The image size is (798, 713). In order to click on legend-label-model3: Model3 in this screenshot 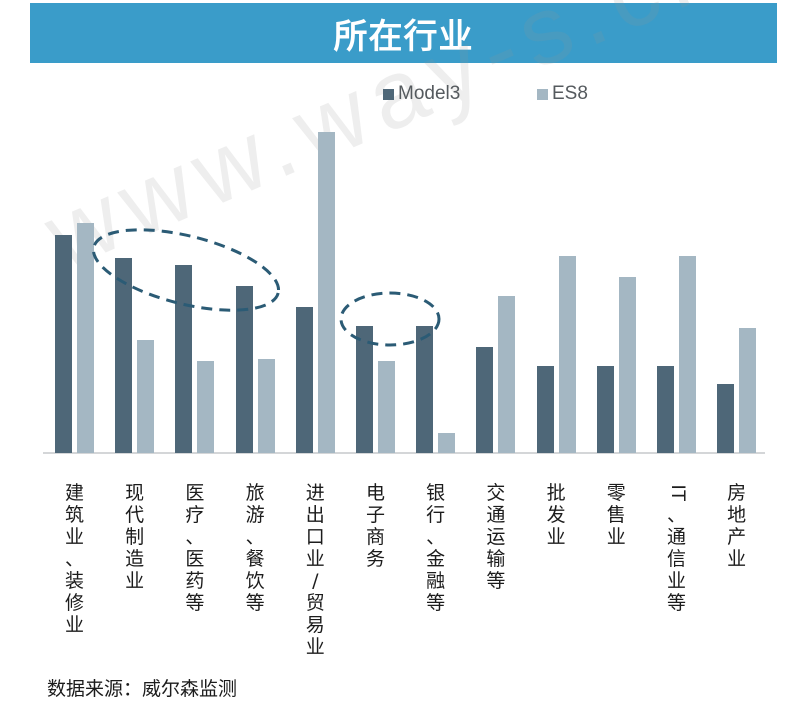, I will do `click(429, 93)`.